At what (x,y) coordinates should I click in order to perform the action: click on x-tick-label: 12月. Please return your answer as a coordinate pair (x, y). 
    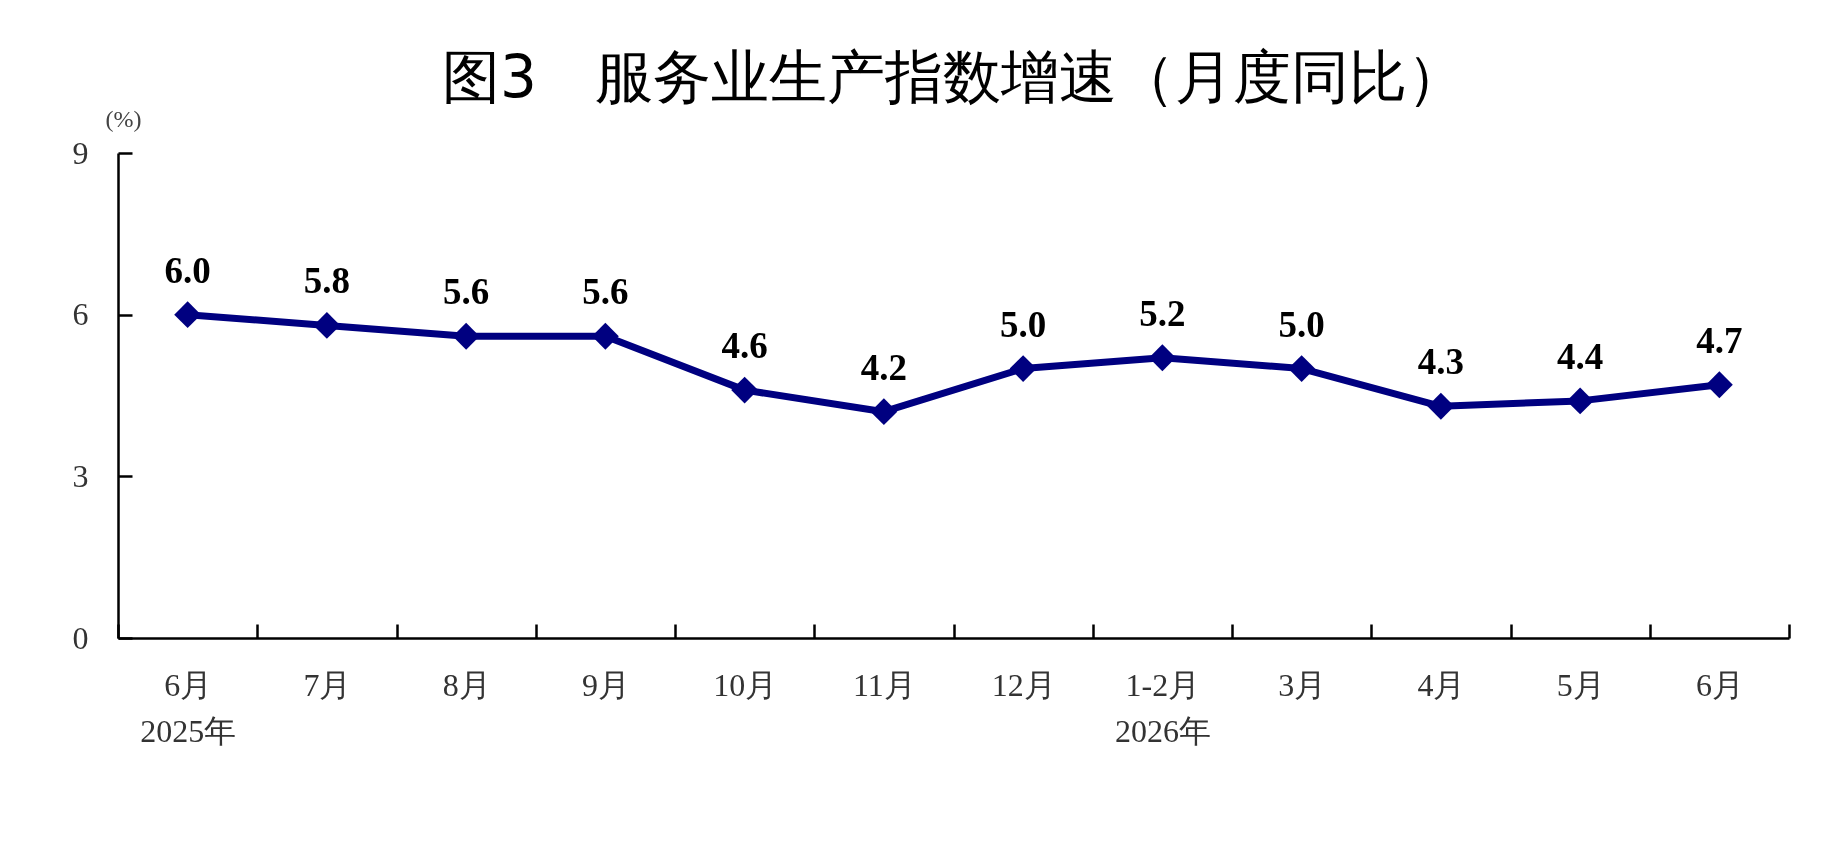
    Looking at the image, I should click on (1023, 684).